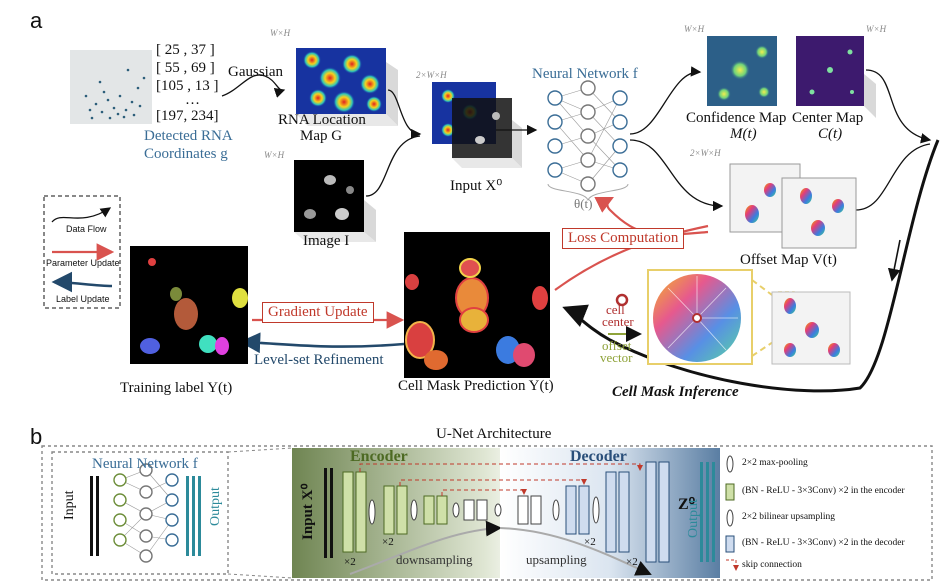 Image resolution: width=948 pixels, height=585 pixels. Describe the element at coordinates (321, 136) in the screenshot. I see `rna-map-label-2: Map G` at that location.